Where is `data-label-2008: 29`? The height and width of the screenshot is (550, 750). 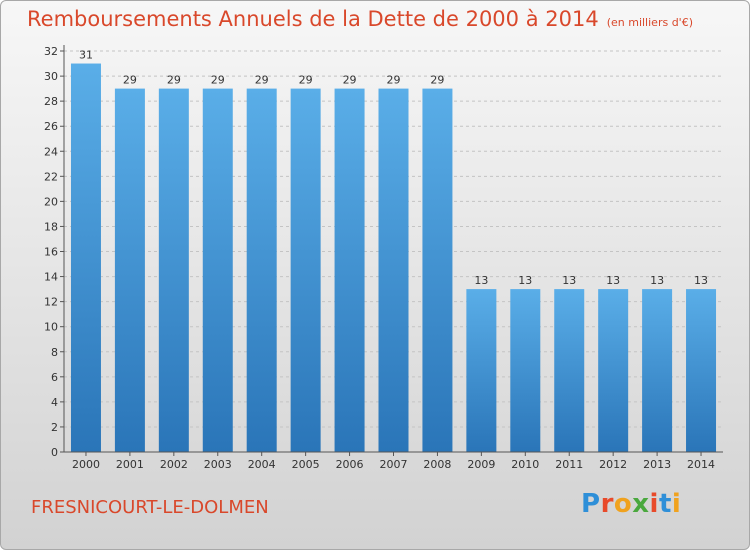
data-label-2008: 29 is located at coordinates (437, 80).